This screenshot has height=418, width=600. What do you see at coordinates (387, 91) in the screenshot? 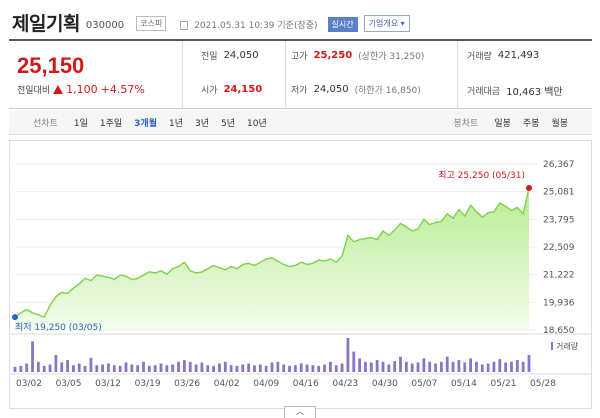
I see `lower-limit: (하한가 16,850)` at bounding box center [387, 91].